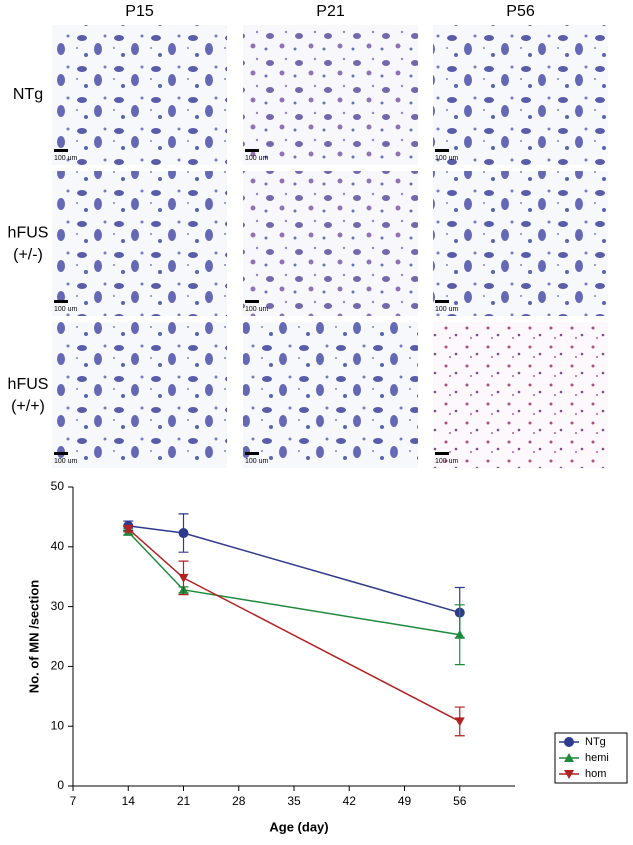 The width and height of the screenshot is (633, 845). What do you see at coordinates (330, 11) in the screenshot?
I see `column-label: P21` at bounding box center [330, 11].